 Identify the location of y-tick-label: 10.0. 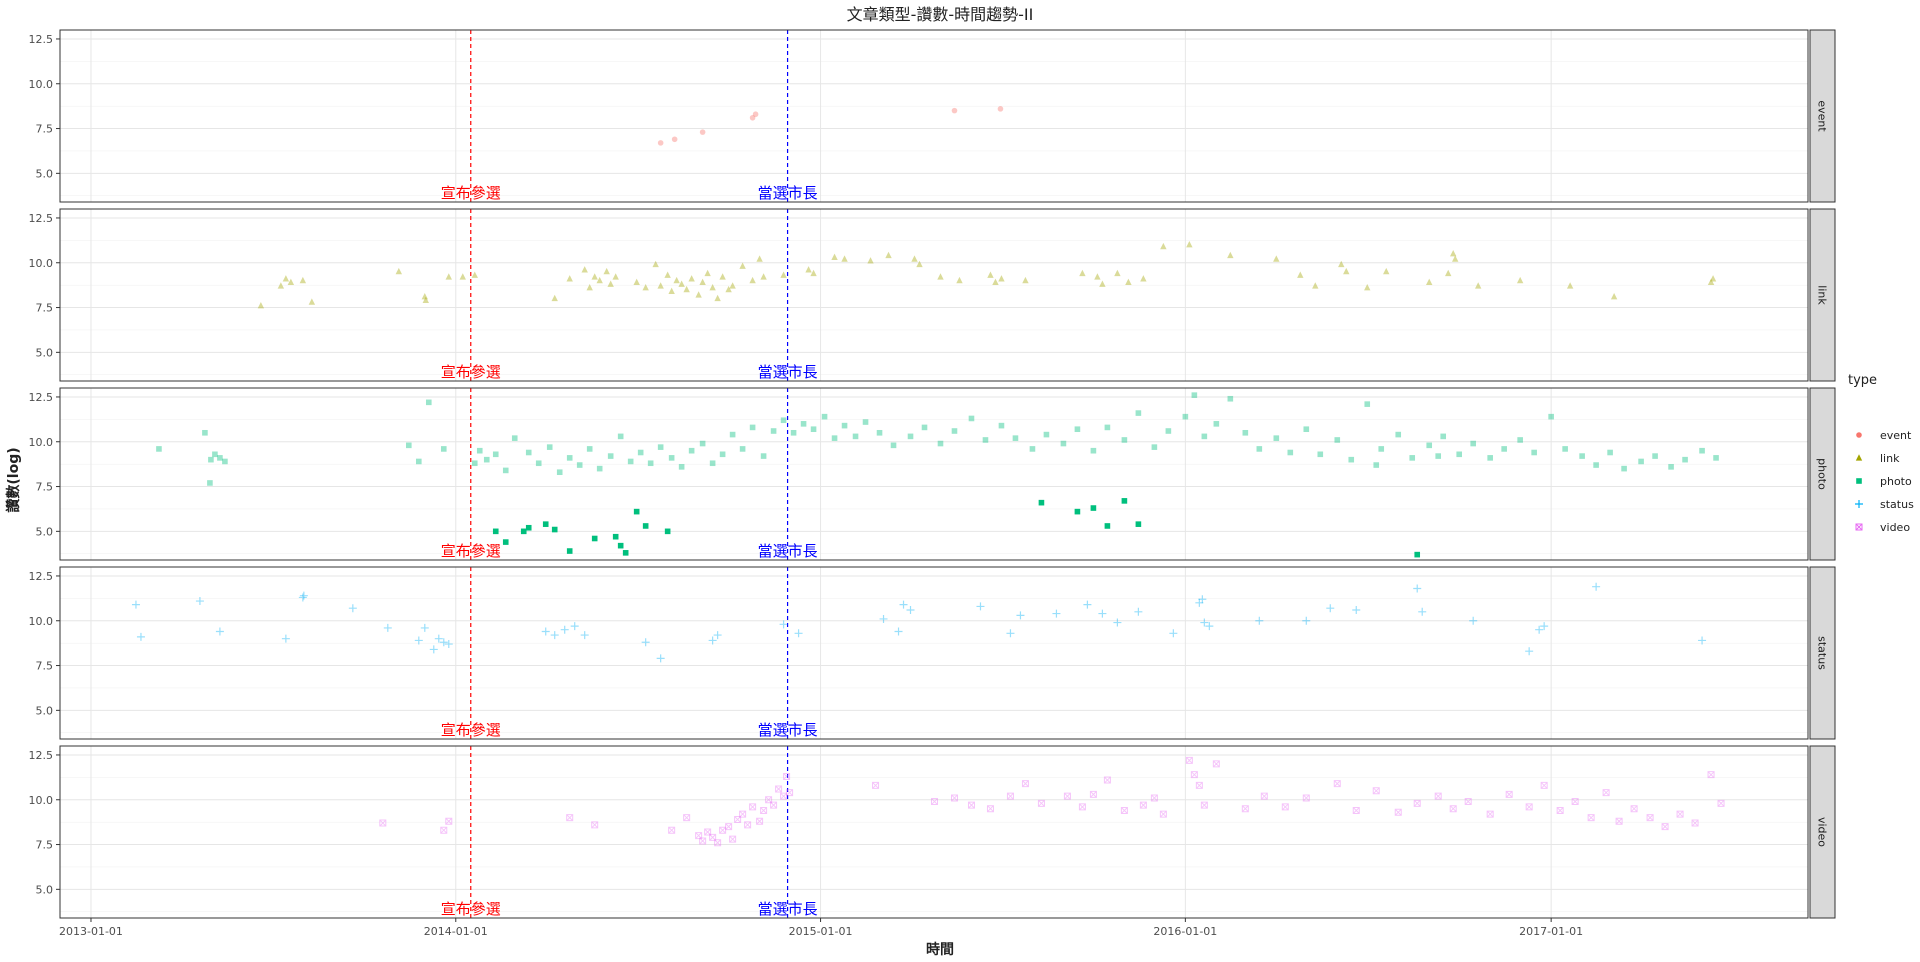
(41, 800).